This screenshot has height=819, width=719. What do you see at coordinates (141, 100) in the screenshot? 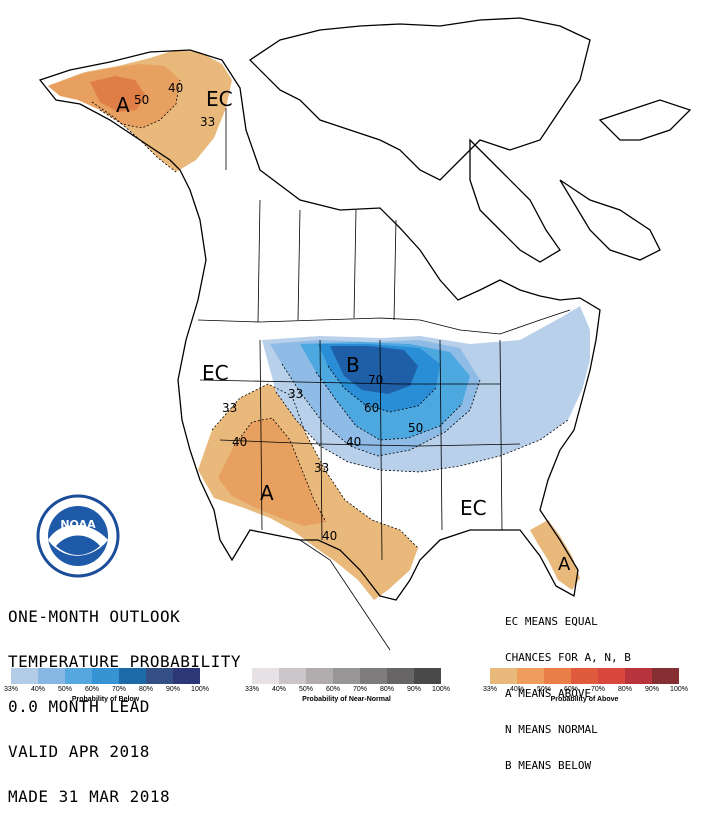
I see `contour-50-alaska-label: 50` at bounding box center [141, 100].